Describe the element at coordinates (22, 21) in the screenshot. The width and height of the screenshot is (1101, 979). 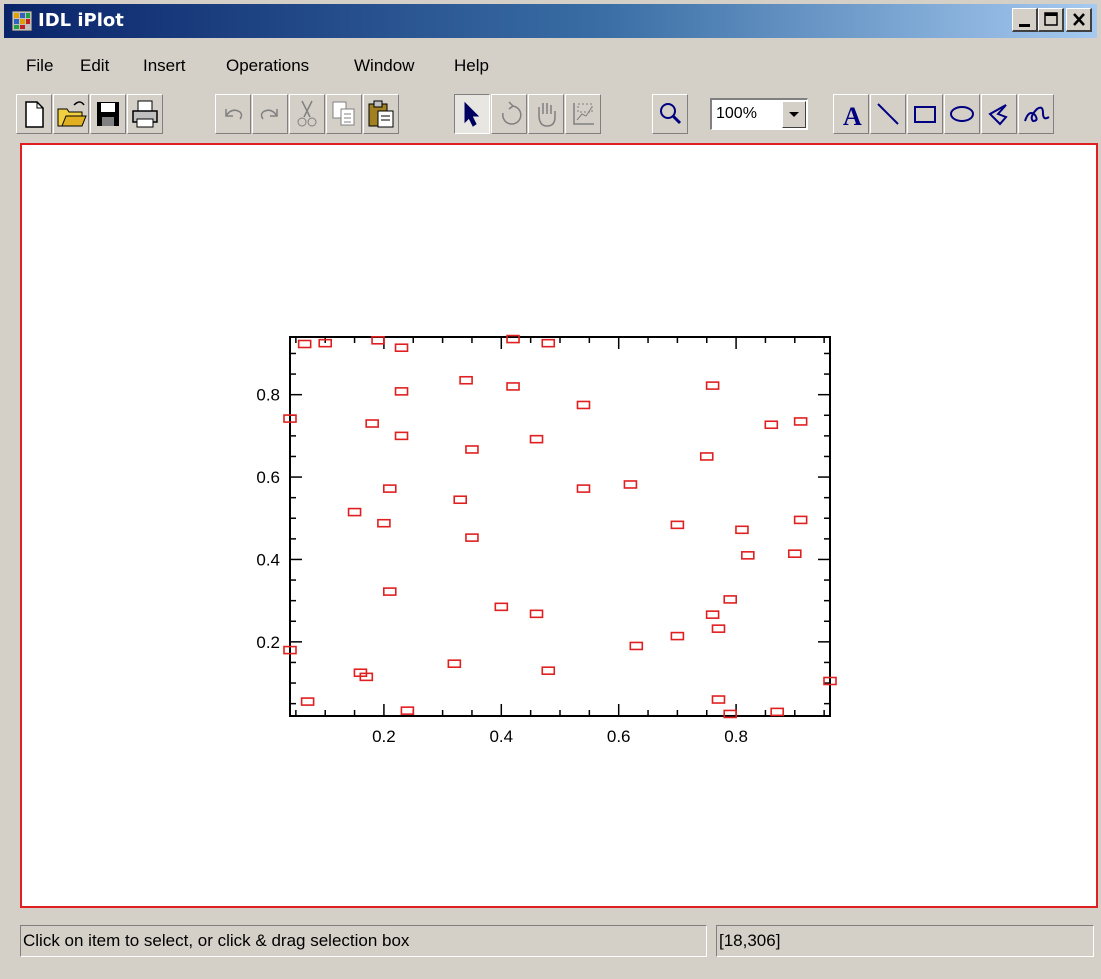
I see `idl-app-icon` at that location.